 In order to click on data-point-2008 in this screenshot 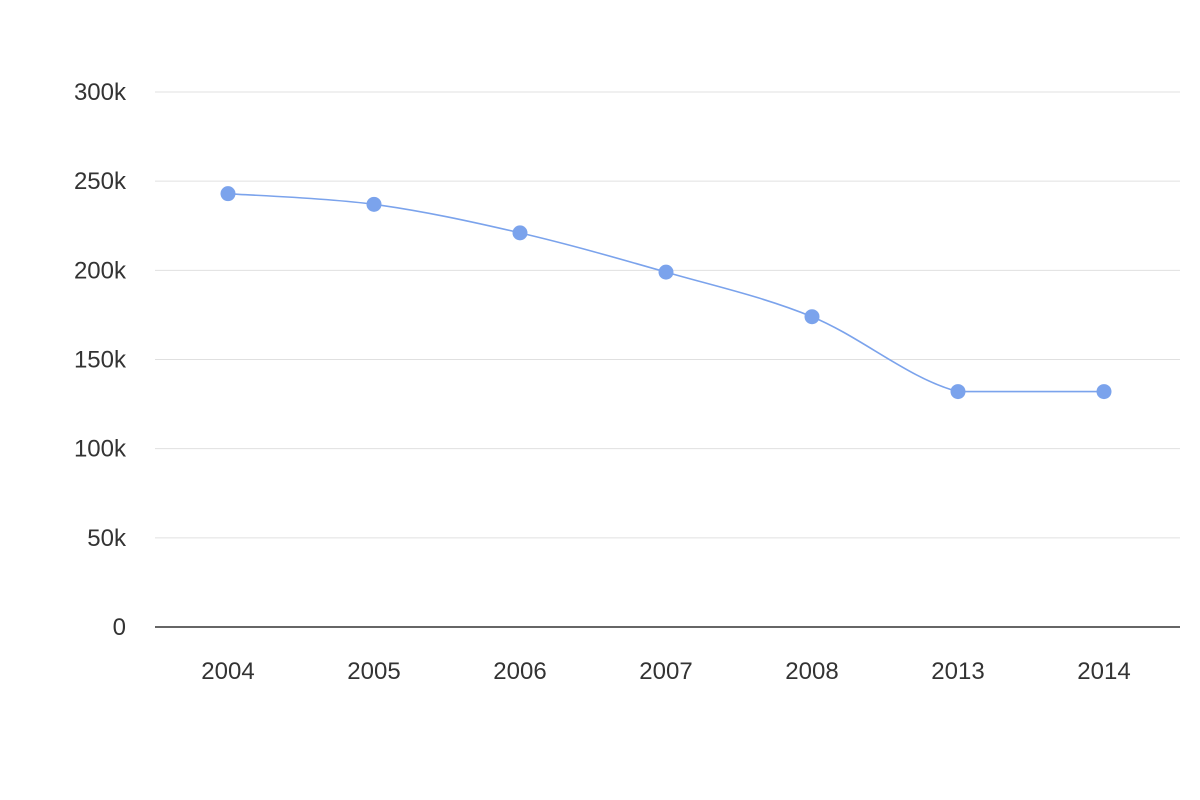, I will do `click(812, 317)`.